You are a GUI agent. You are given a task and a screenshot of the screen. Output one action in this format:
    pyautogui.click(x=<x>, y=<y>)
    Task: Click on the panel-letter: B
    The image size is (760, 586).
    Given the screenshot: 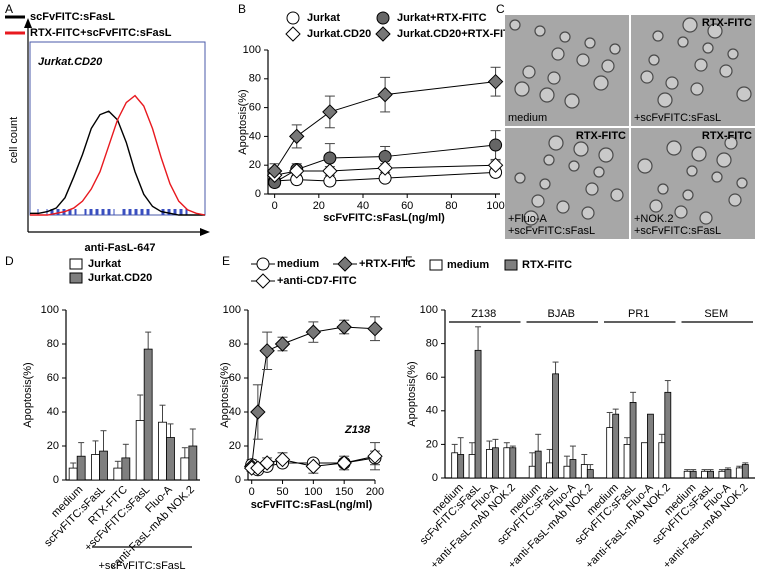 What is the action you would take?
    pyautogui.click(x=242, y=9)
    